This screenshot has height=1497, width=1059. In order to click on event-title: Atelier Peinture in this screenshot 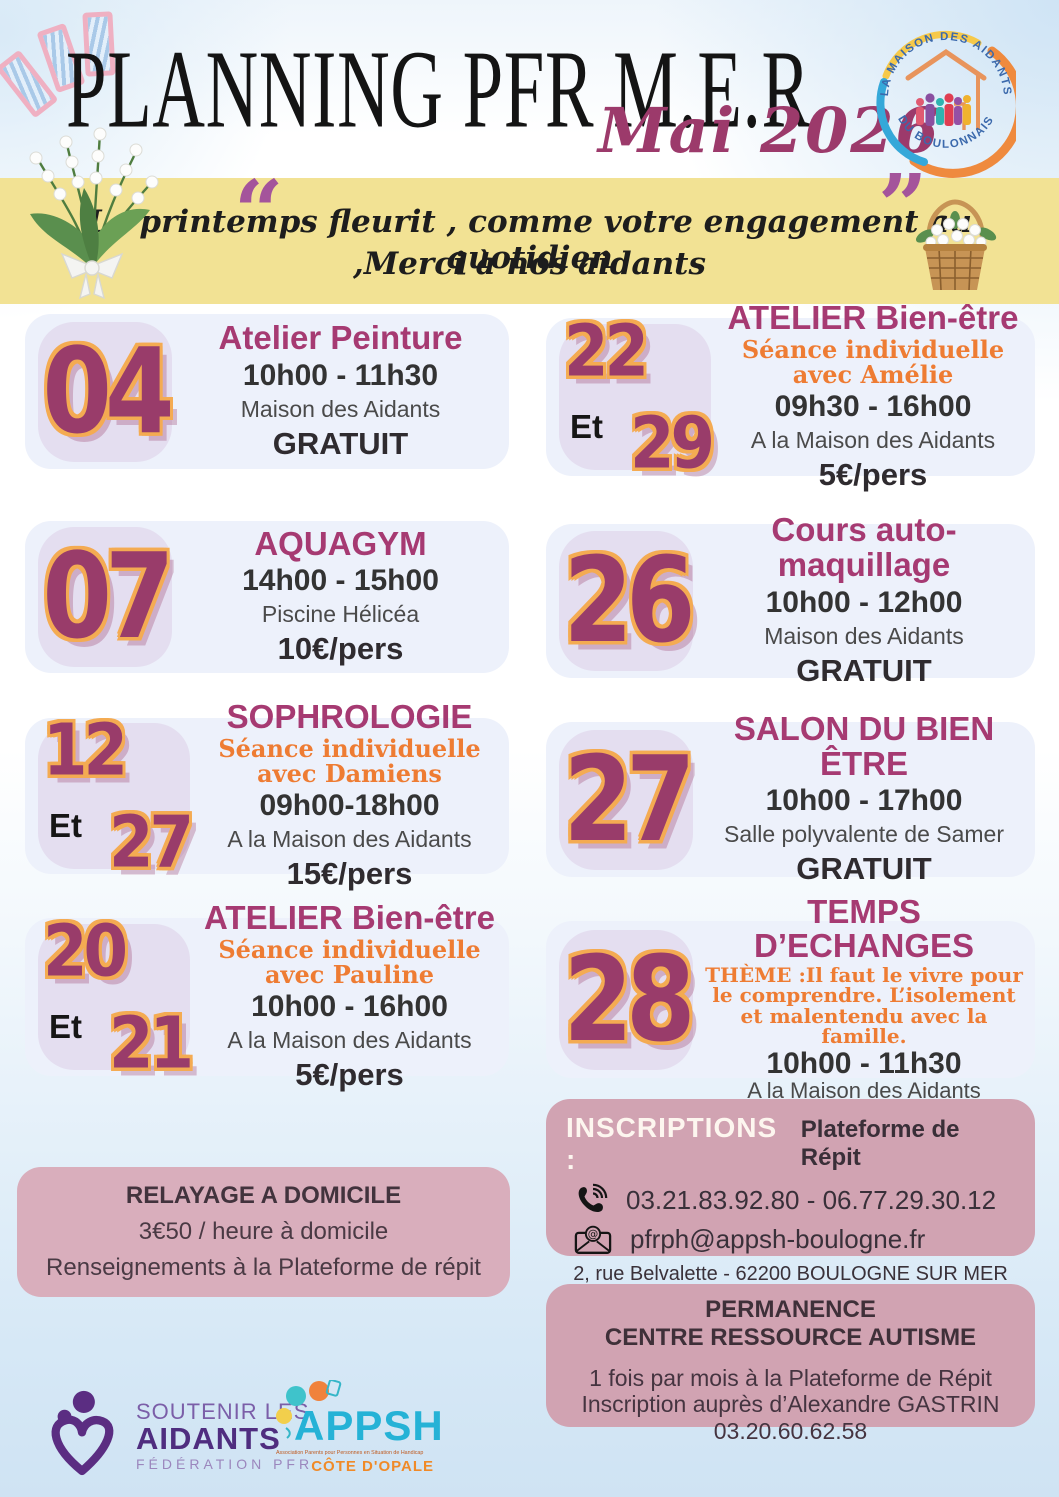, I will do `click(340, 338)`.